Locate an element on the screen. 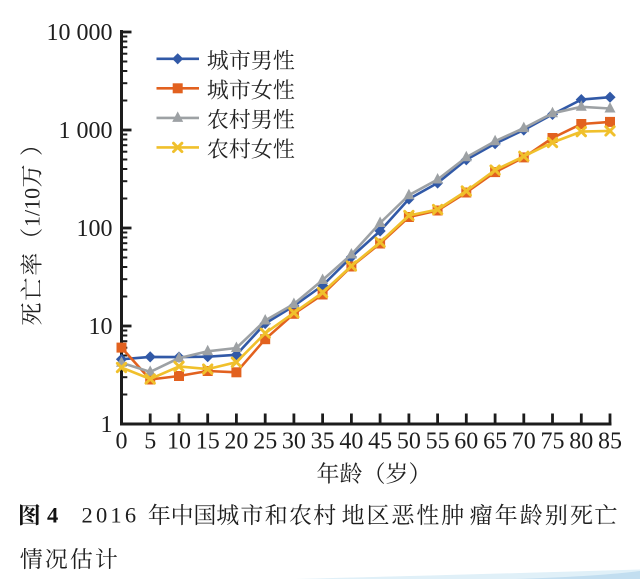 This screenshot has width=640, height=579. svg-text: 4 is located at coordinates (52, 515).